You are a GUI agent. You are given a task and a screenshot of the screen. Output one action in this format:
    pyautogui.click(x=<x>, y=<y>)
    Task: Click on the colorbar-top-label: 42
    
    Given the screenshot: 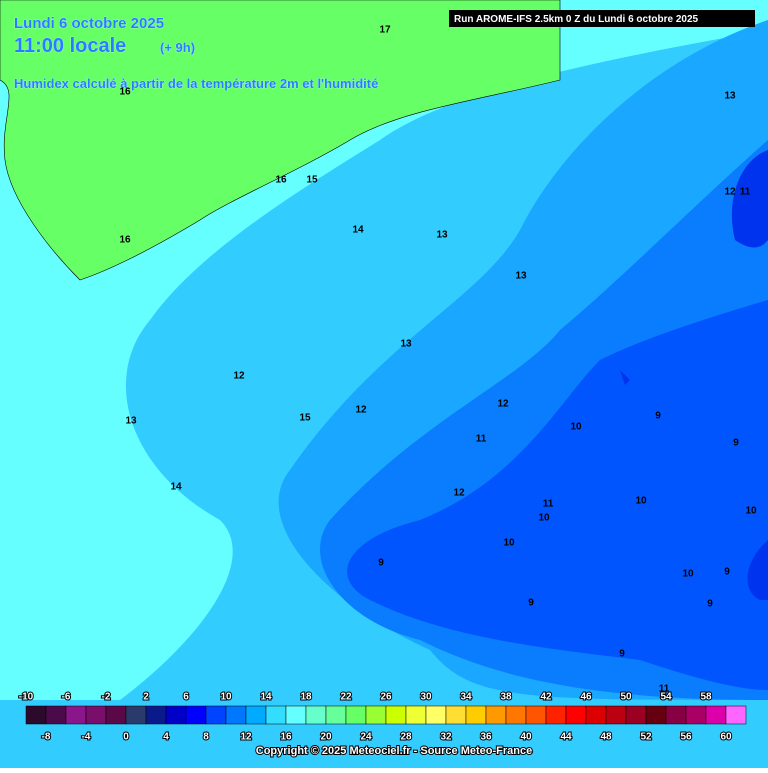 What is the action you would take?
    pyautogui.click(x=546, y=697)
    